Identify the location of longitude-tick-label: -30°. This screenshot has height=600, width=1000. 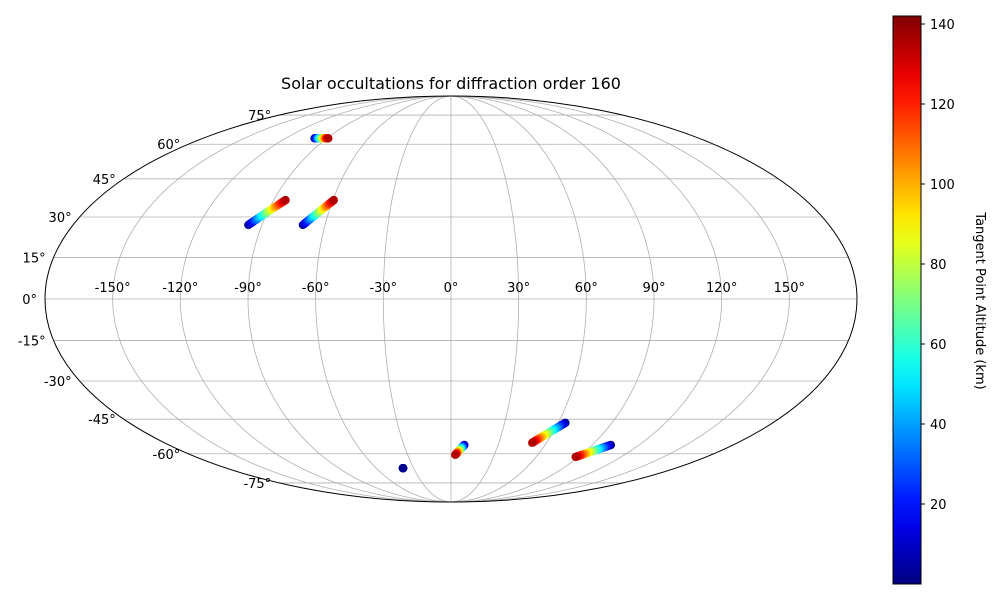
(383, 288).